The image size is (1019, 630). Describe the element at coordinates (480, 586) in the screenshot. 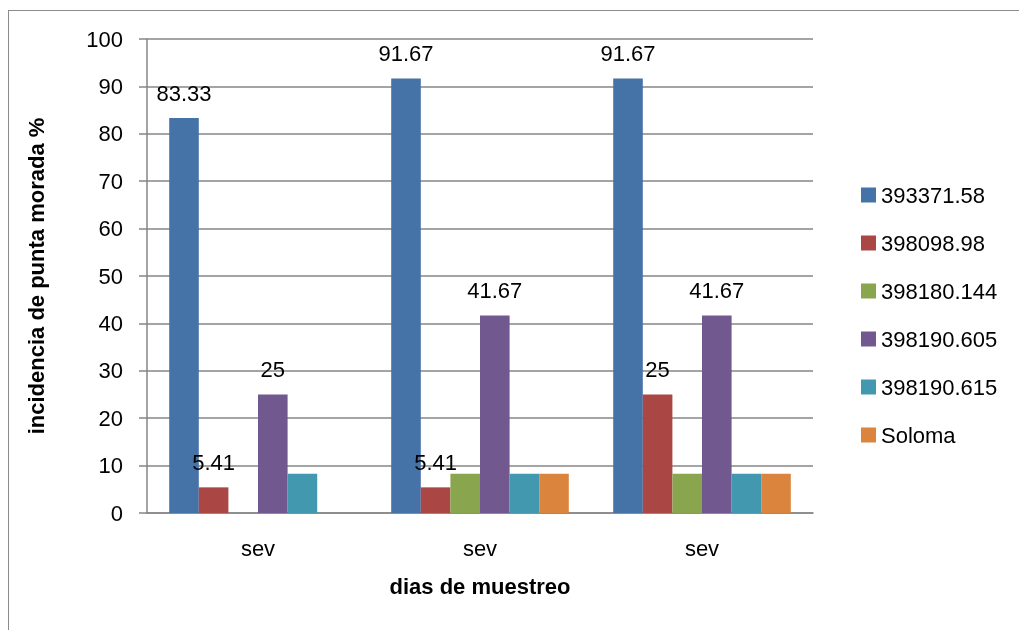

I see `x-axis-title: dias de muestreo` at that location.